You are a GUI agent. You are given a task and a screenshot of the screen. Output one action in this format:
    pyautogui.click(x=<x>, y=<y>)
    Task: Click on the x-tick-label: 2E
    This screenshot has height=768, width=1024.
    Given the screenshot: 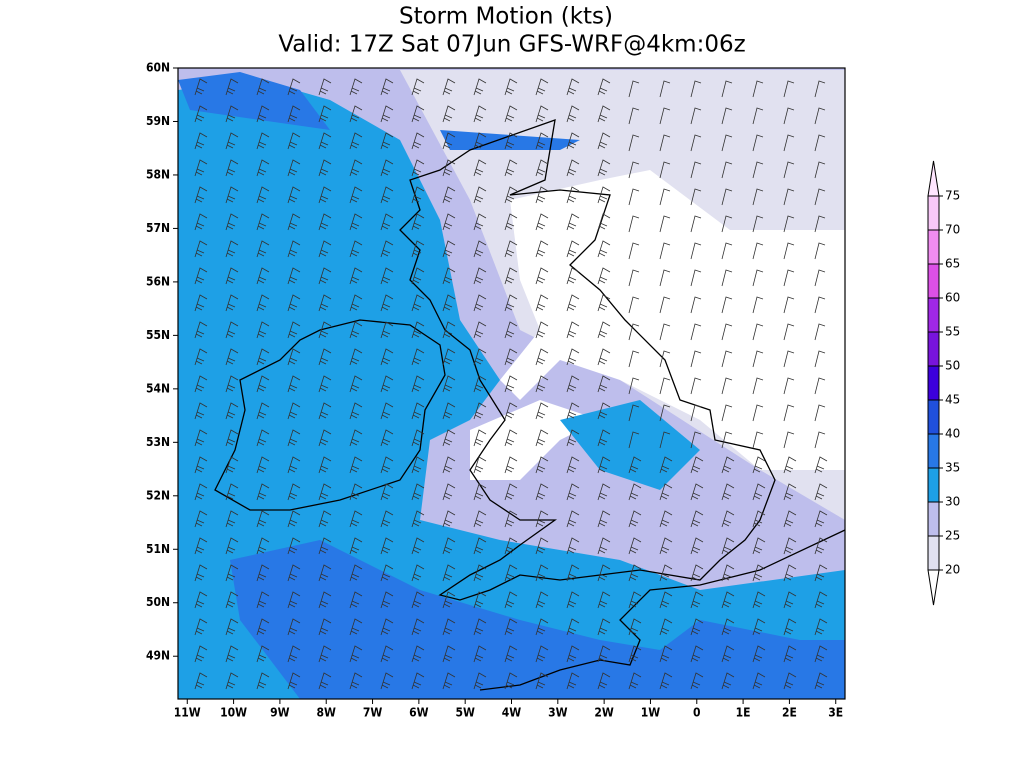 What is the action you would take?
    pyautogui.click(x=789, y=713)
    